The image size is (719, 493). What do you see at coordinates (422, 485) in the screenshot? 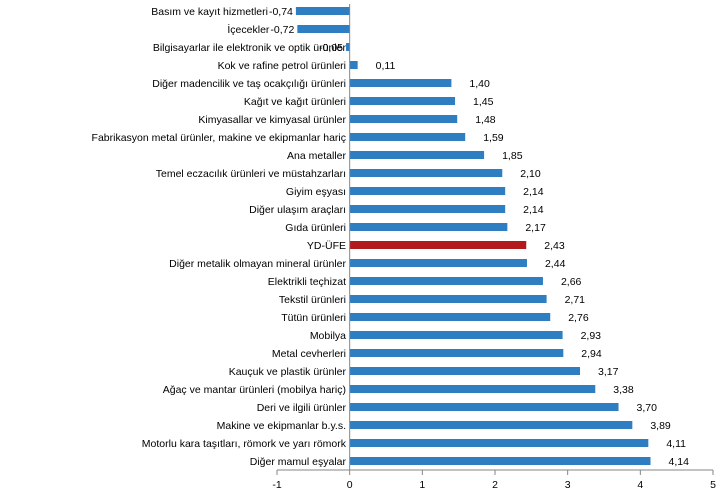
I see `x-tick-label: 1` at bounding box center [422, 485].